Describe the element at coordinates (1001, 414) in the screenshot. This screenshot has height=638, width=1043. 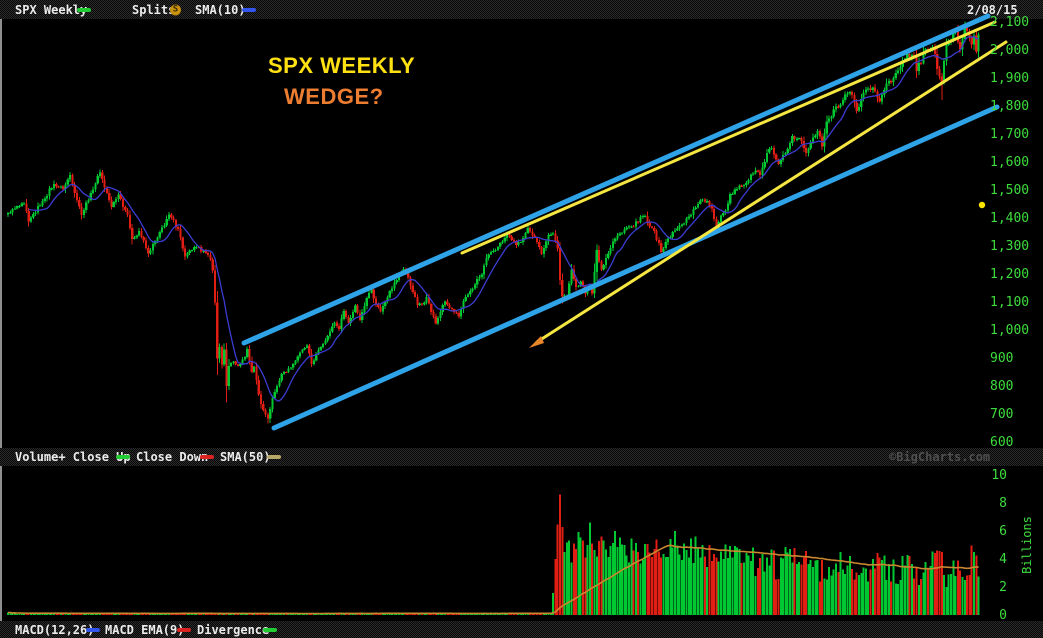
I see `svg-text: 700` at that location.